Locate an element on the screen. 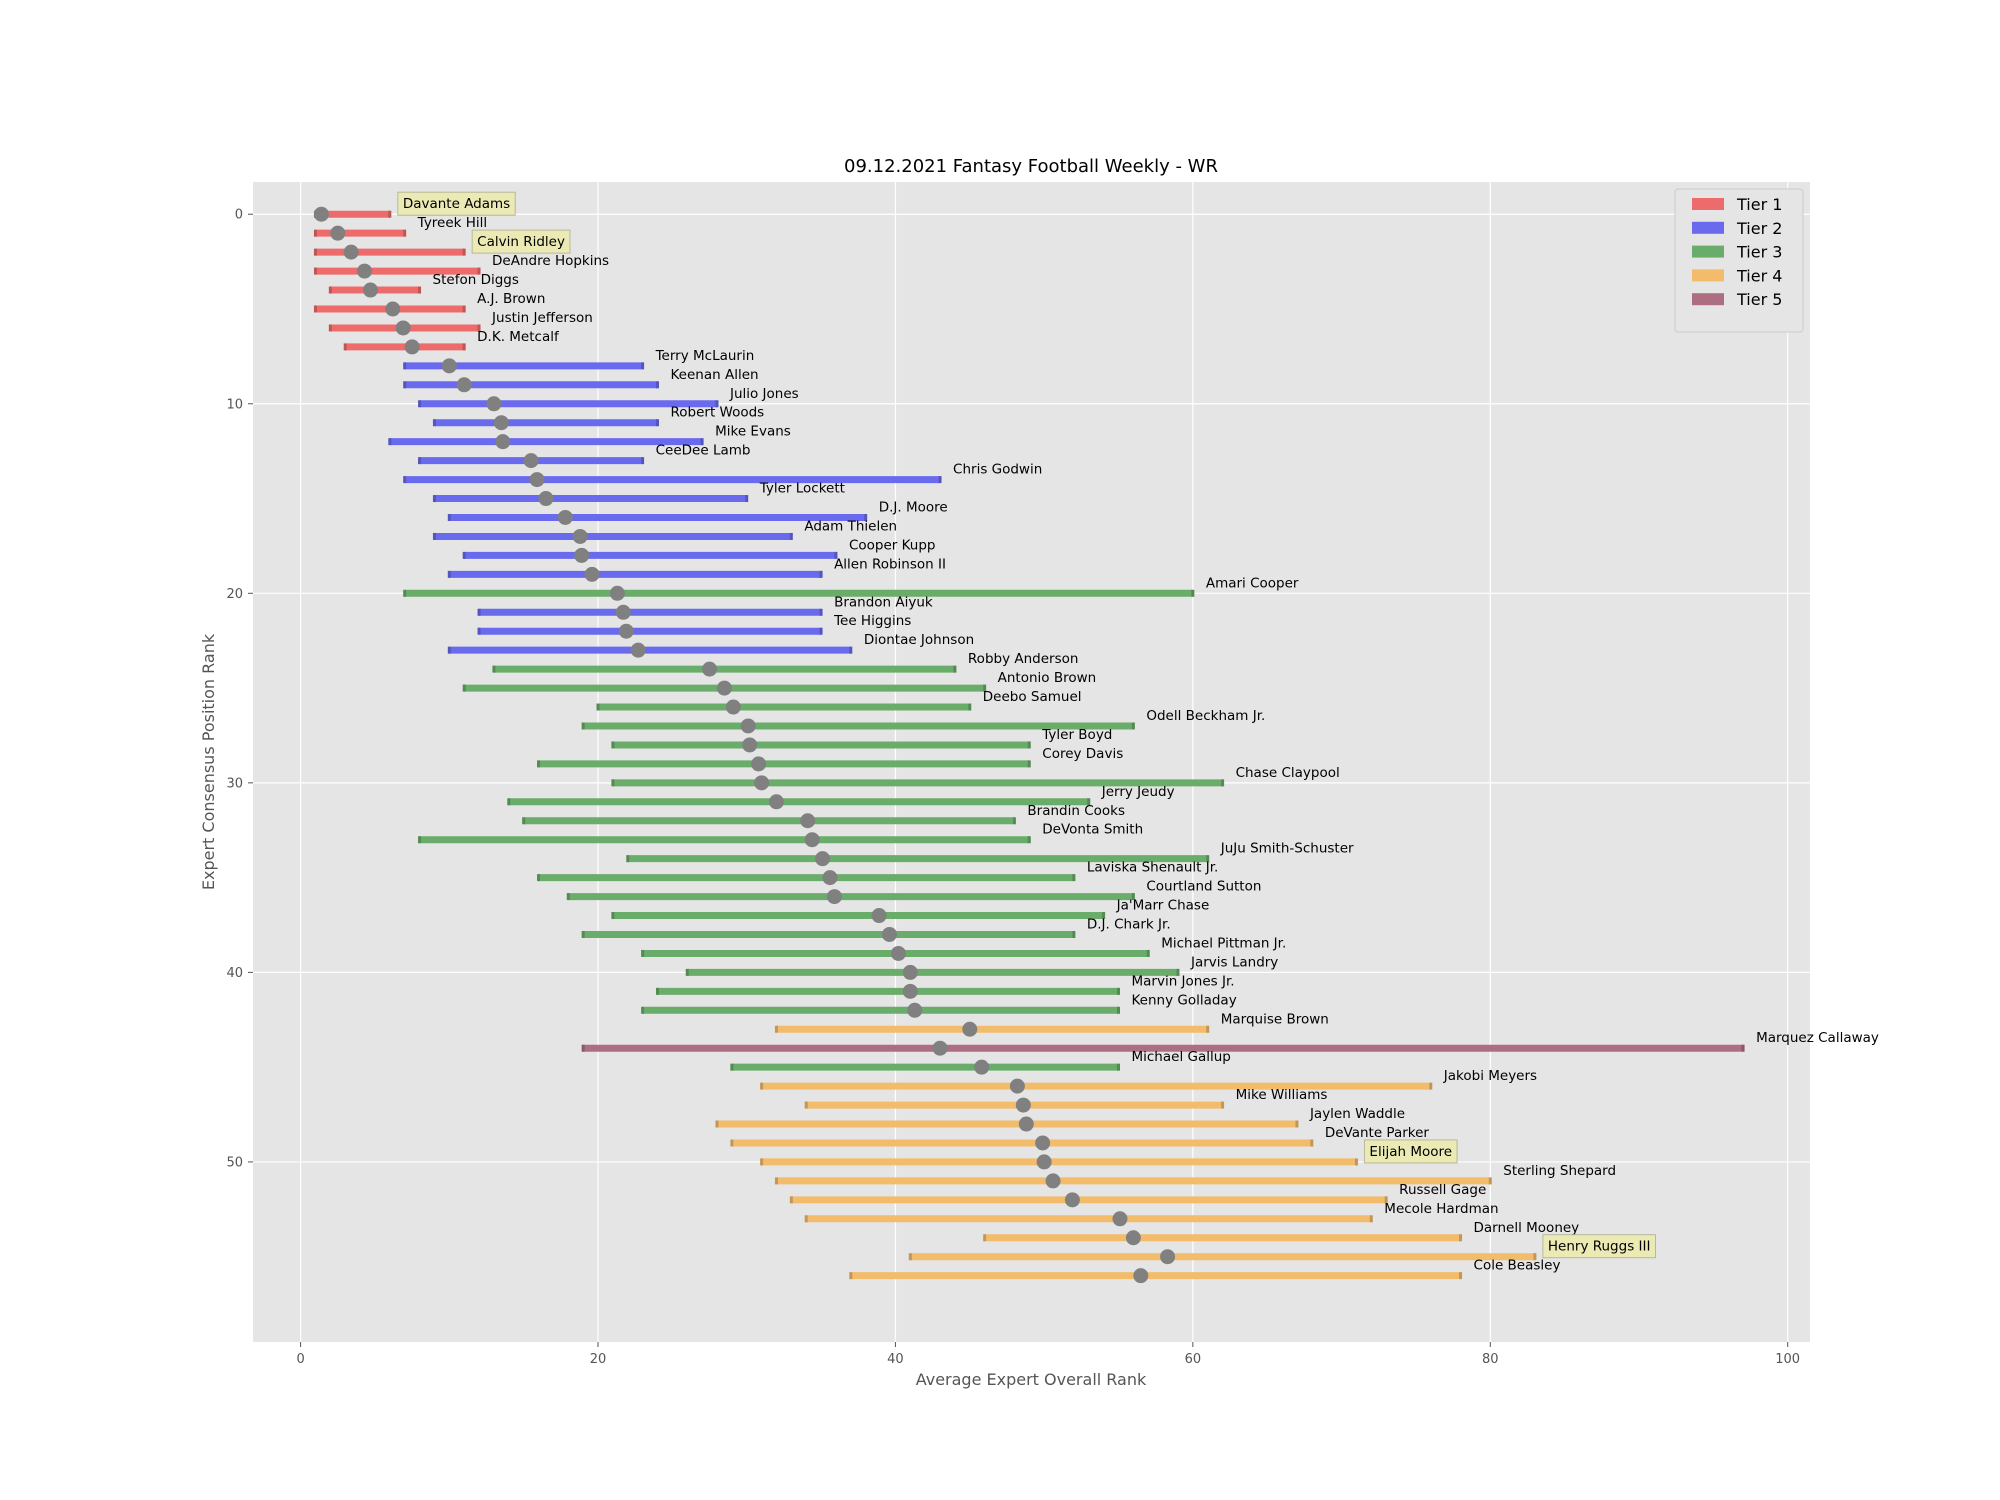 Image resolution: width=2000 pixels, height=1500 pixels. player-label: Allen Robinson II is located at coordinates (890, 564).